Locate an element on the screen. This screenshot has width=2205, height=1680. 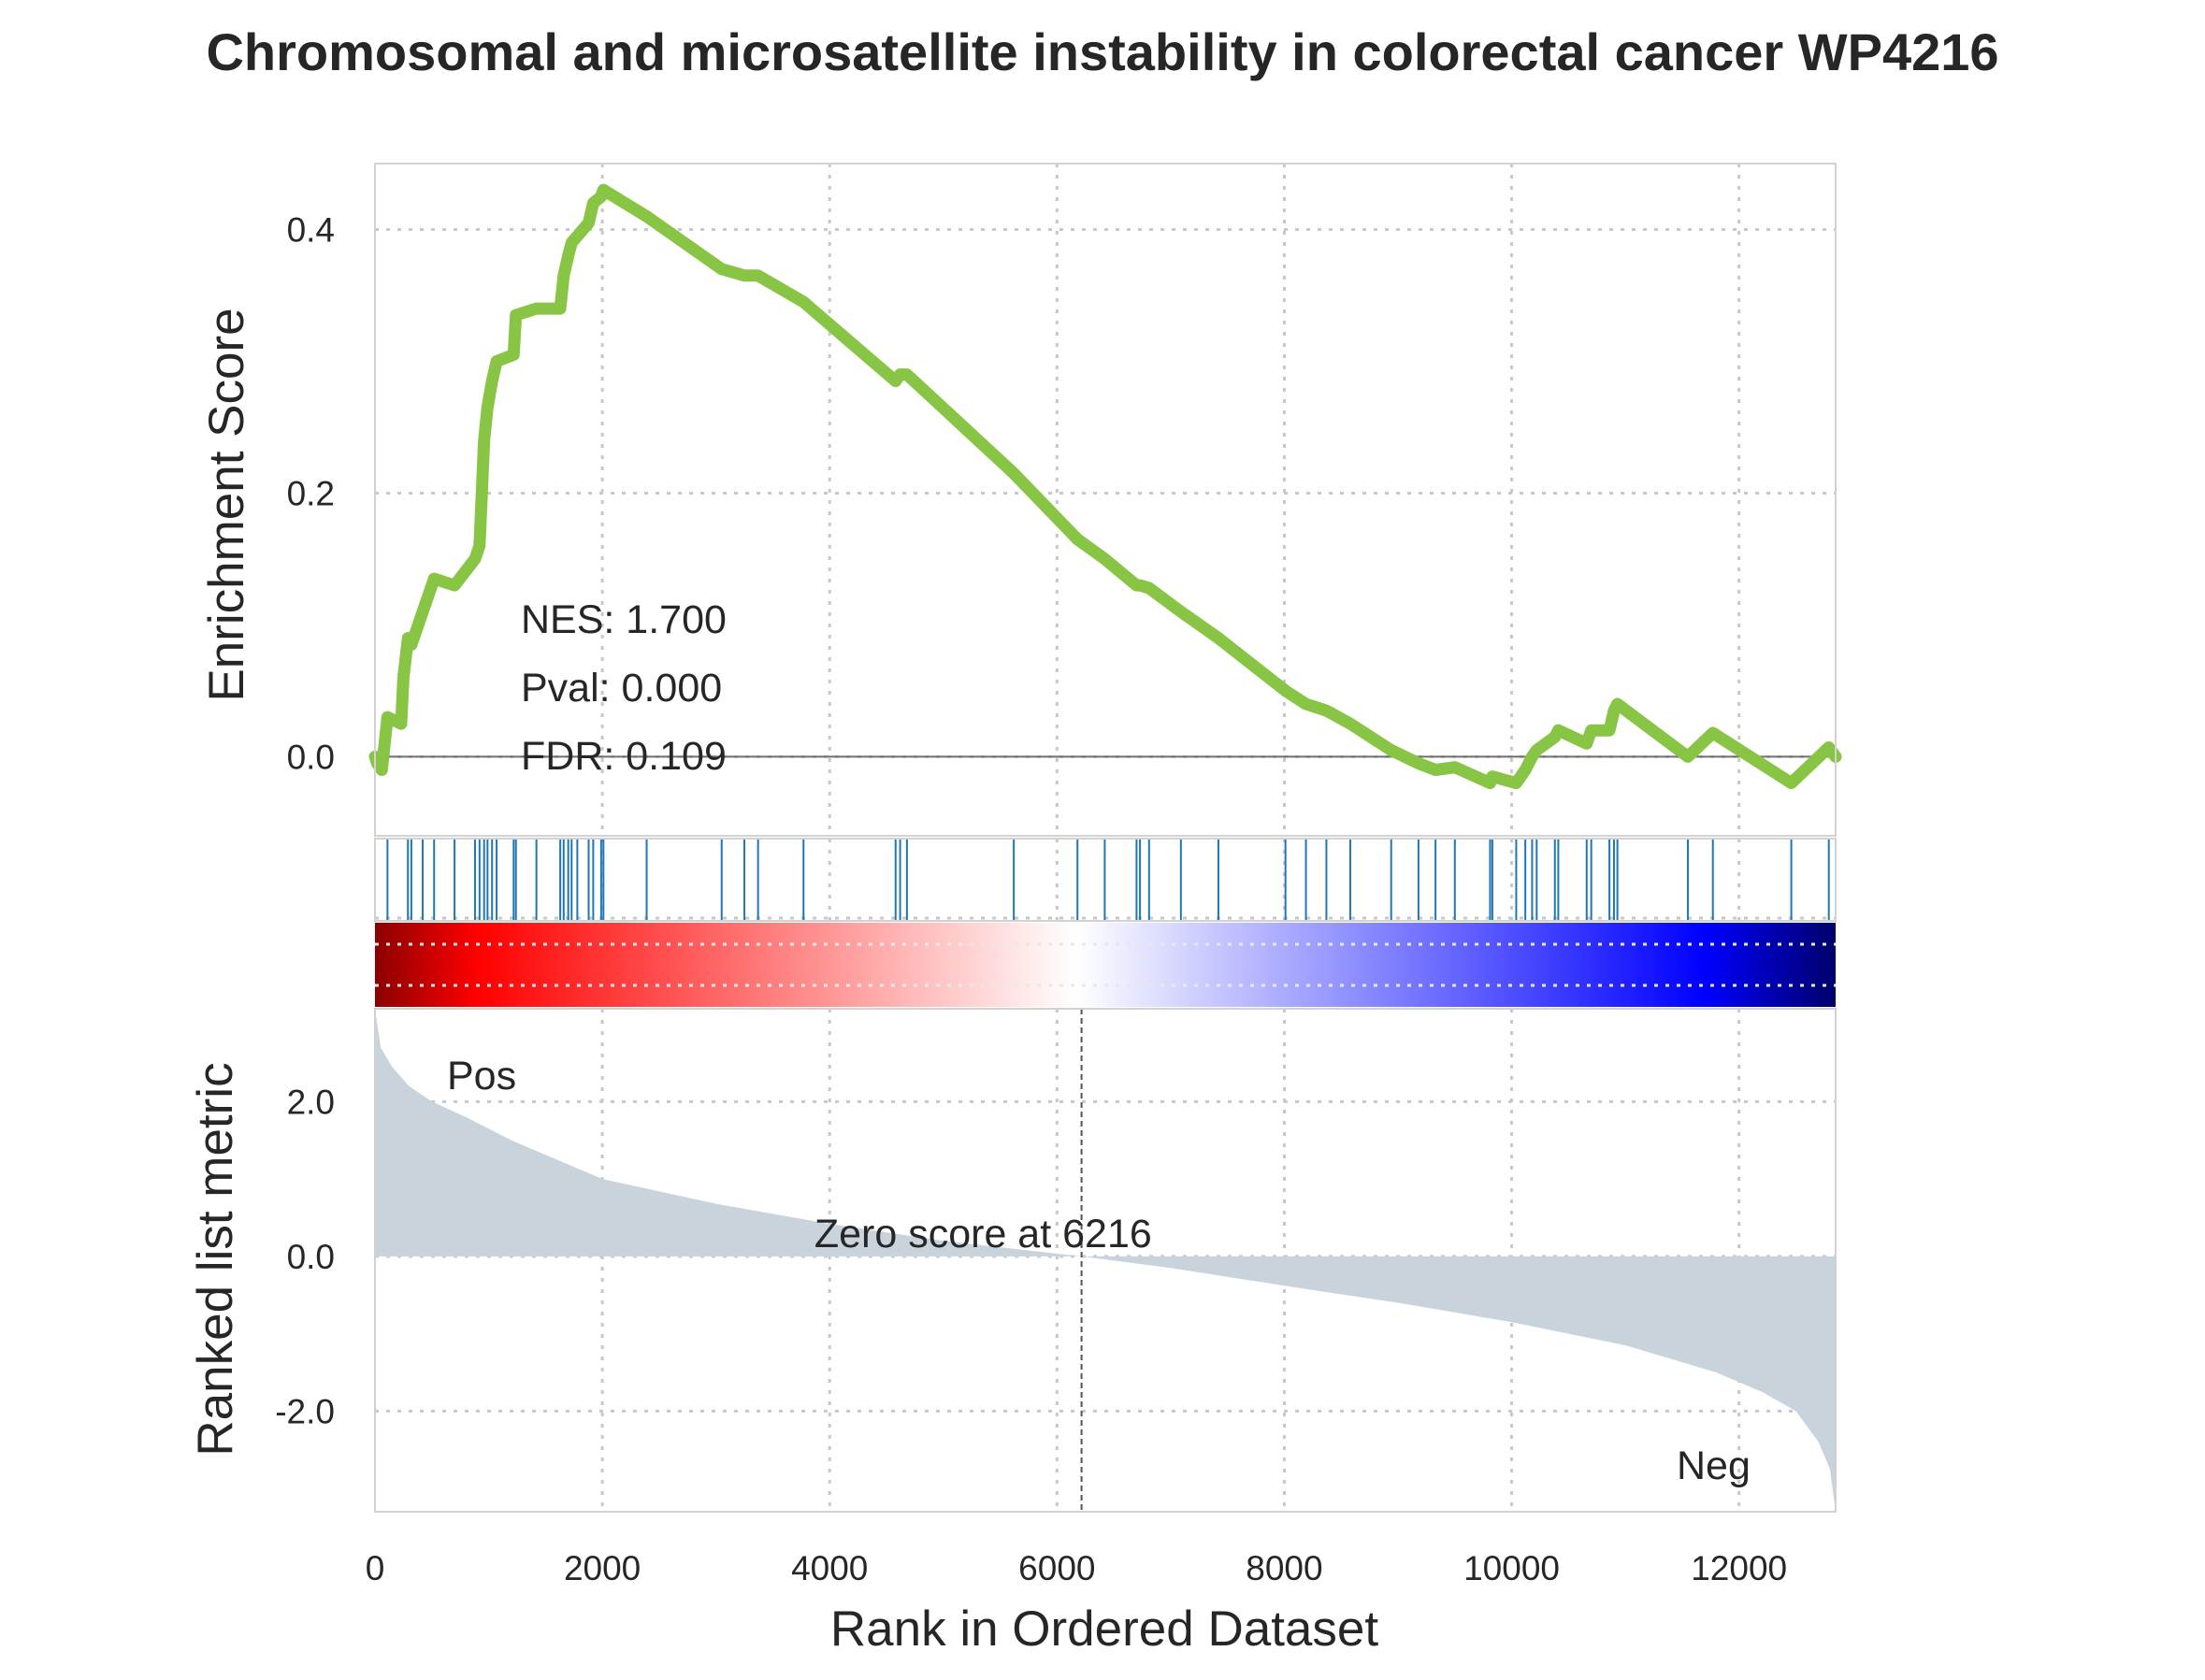
hits-panel is located at coordinates (1105, 880).